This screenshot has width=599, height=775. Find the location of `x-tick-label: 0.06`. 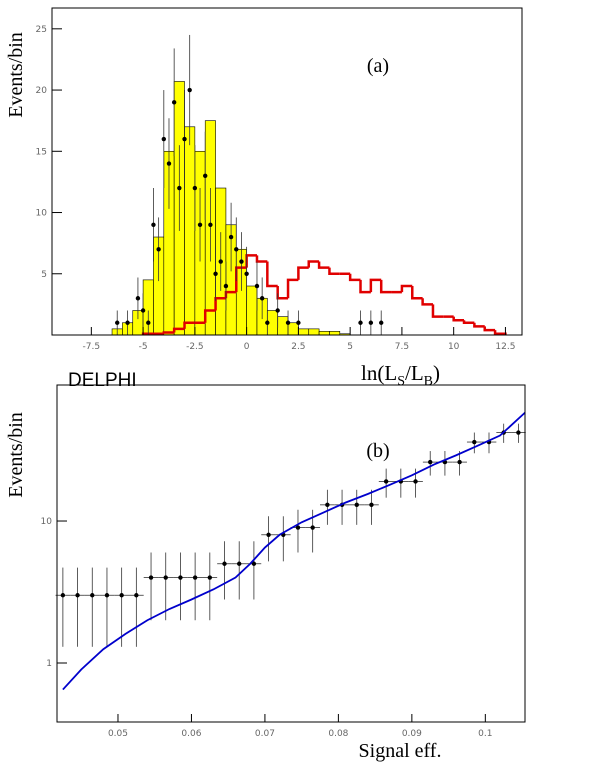

x-tick-label: 0.06 is located at coordinates (191, 734).